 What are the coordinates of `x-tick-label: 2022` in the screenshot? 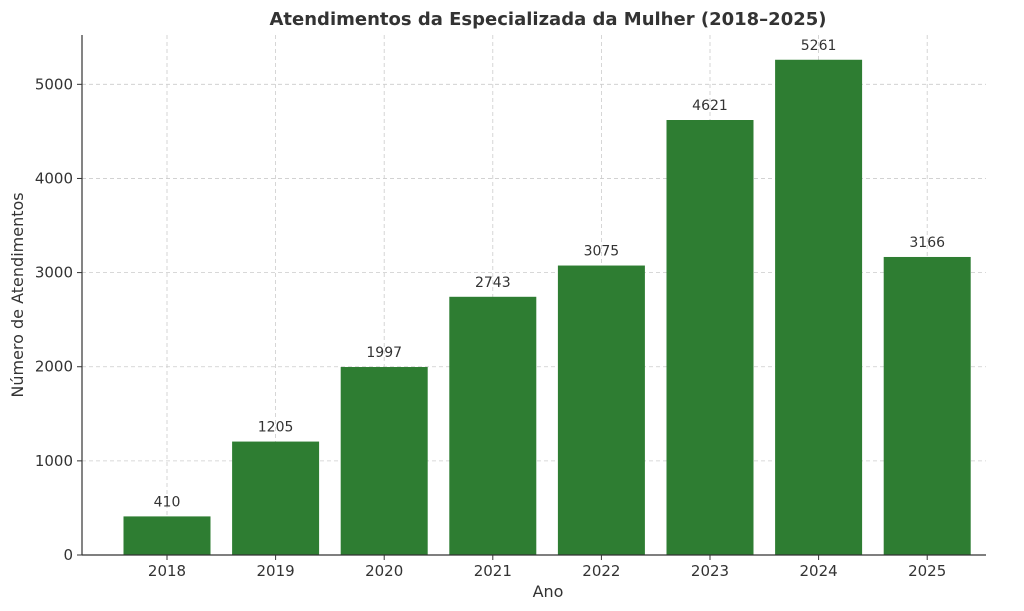 It's located at (601, 571).